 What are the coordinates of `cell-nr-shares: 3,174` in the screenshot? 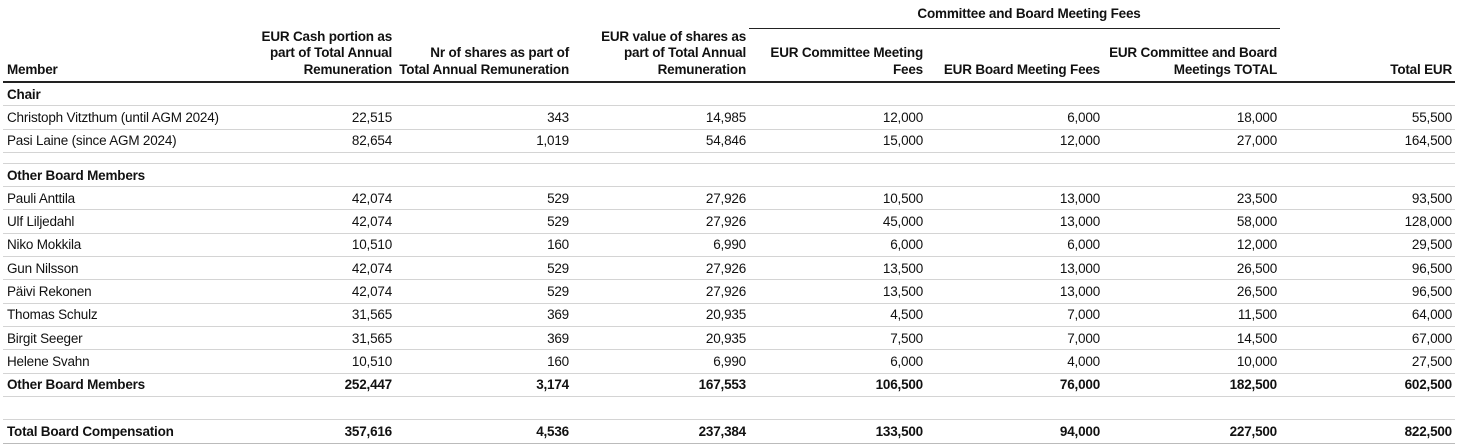 It's located at (483, 385).